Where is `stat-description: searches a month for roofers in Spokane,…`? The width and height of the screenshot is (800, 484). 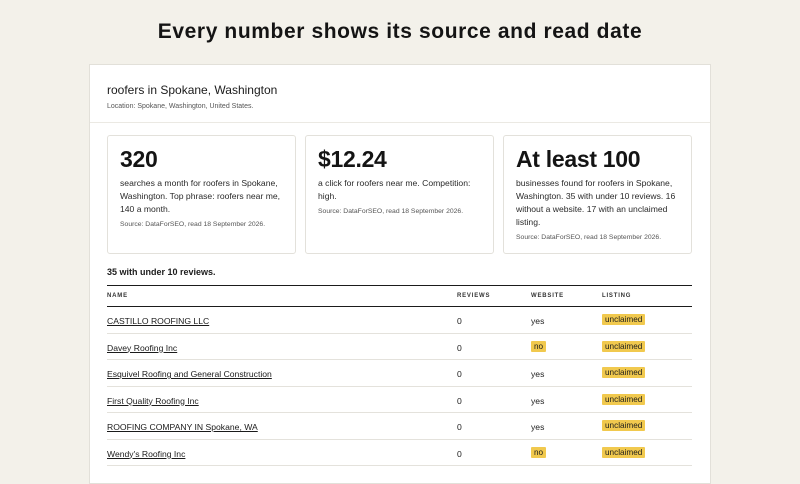
stat-description: searches a month for roofers in Spokane,… is located at coordinates (200, 196).